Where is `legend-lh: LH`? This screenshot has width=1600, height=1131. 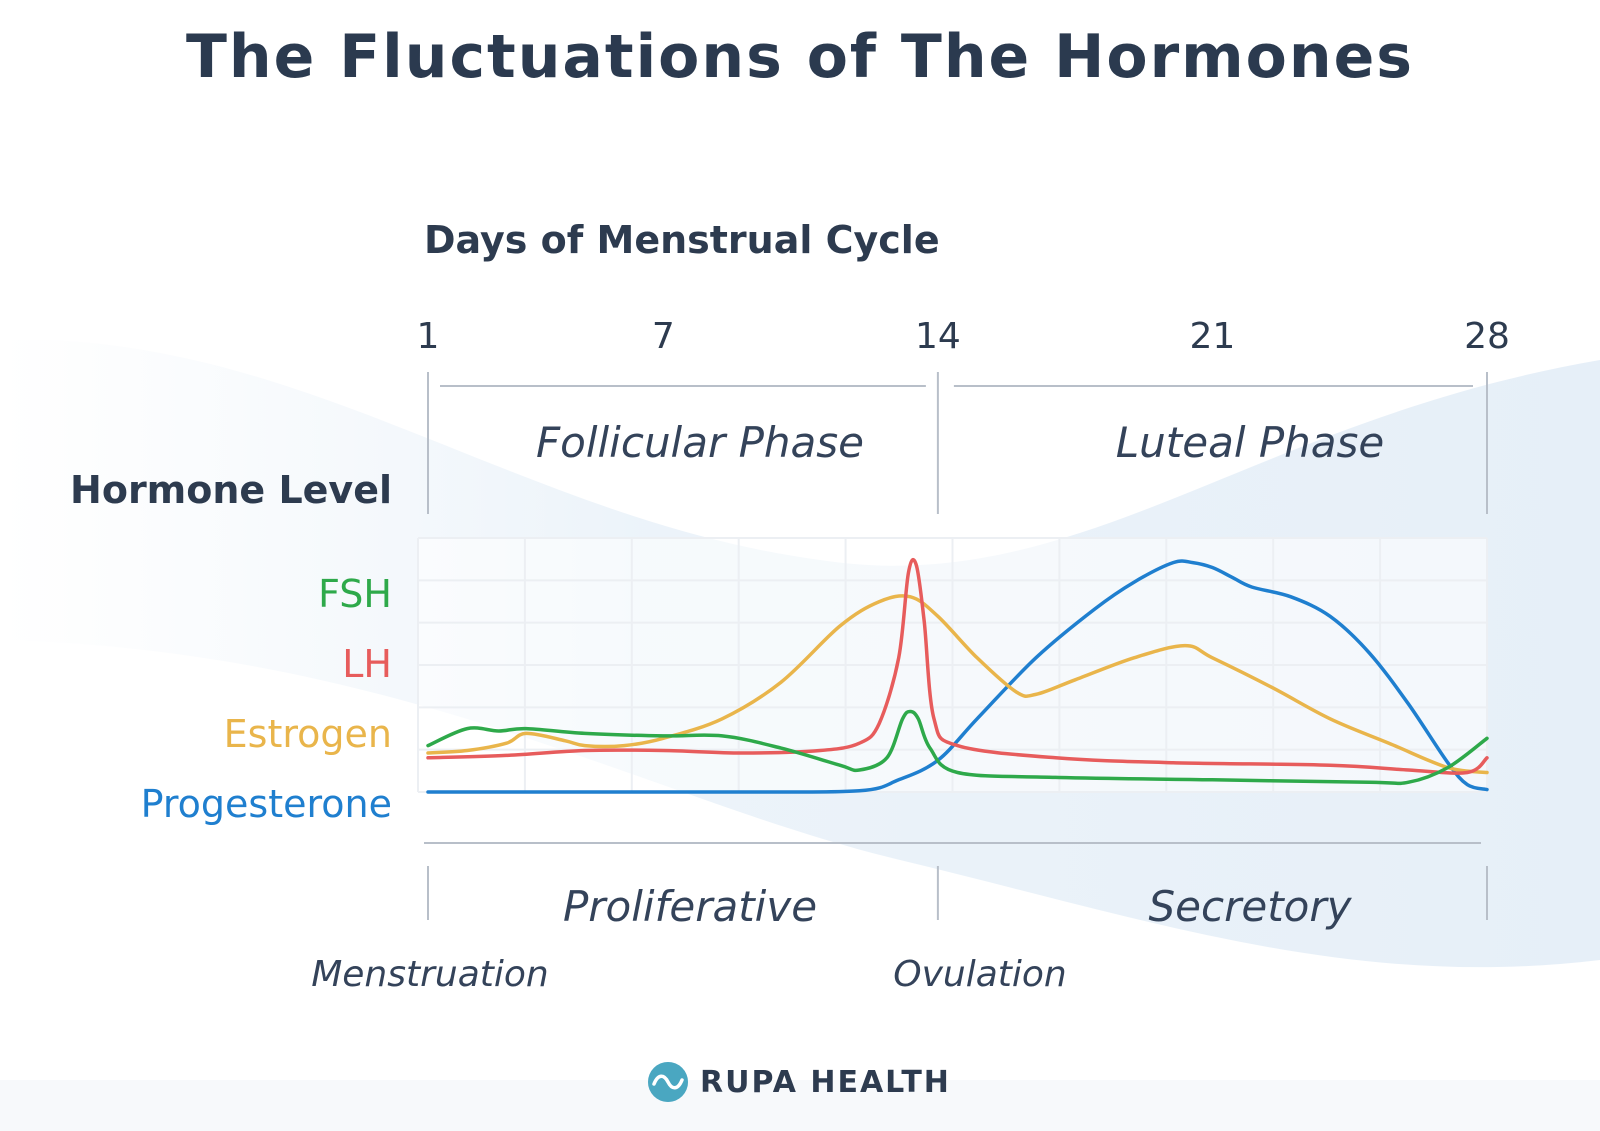 legend-lh: LH is located at coordinates (367, 664).